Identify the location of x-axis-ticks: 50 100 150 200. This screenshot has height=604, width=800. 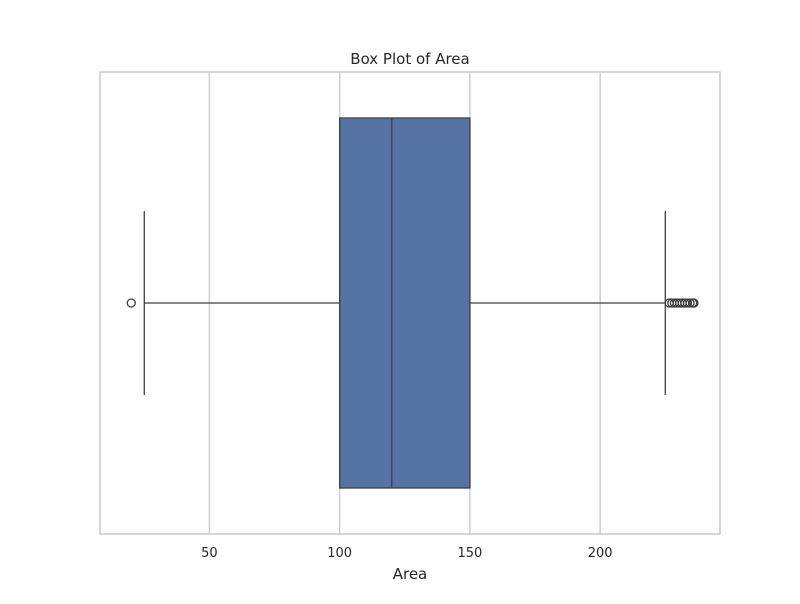
(406, 553).